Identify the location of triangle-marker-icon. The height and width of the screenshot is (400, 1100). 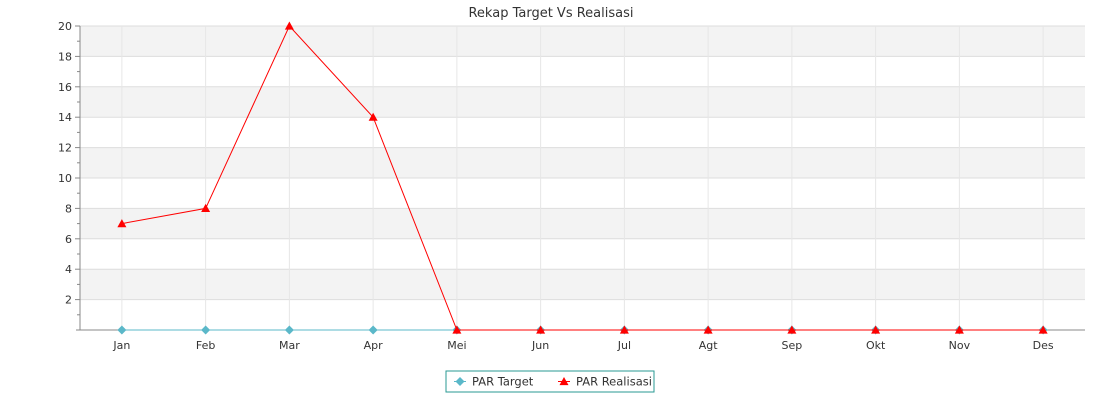
(564, 381).